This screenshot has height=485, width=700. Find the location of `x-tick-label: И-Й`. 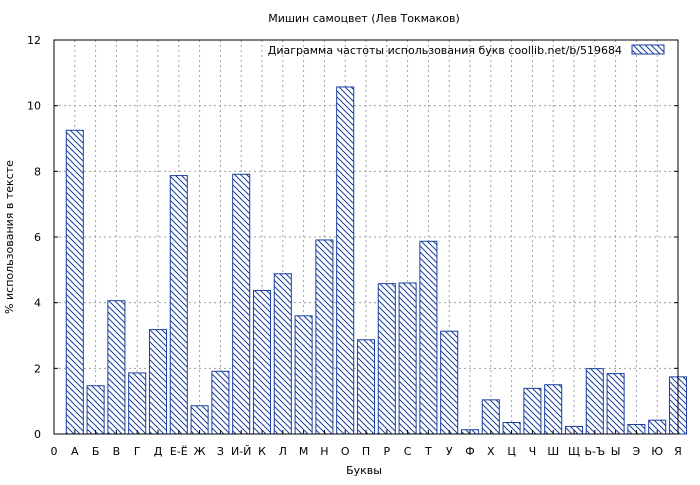

x-tick-label: И-Й is located at coordinates (241, 451).